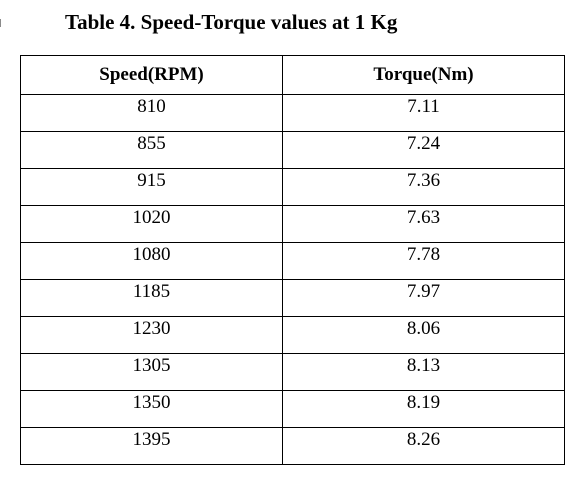  I want to click on torque-cell: 8.19, so click(423, 409).